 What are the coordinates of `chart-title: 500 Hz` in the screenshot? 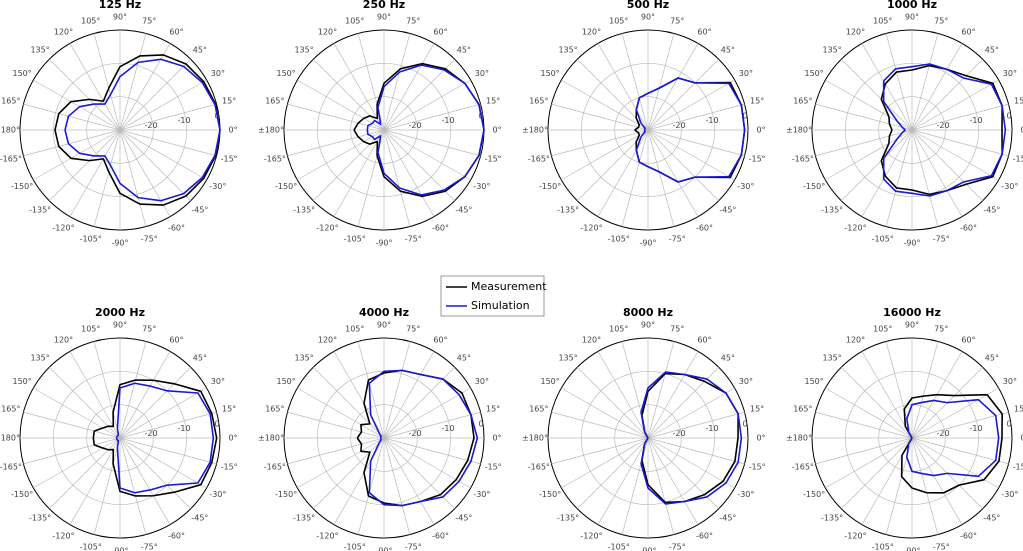 It's located at (648, 5).